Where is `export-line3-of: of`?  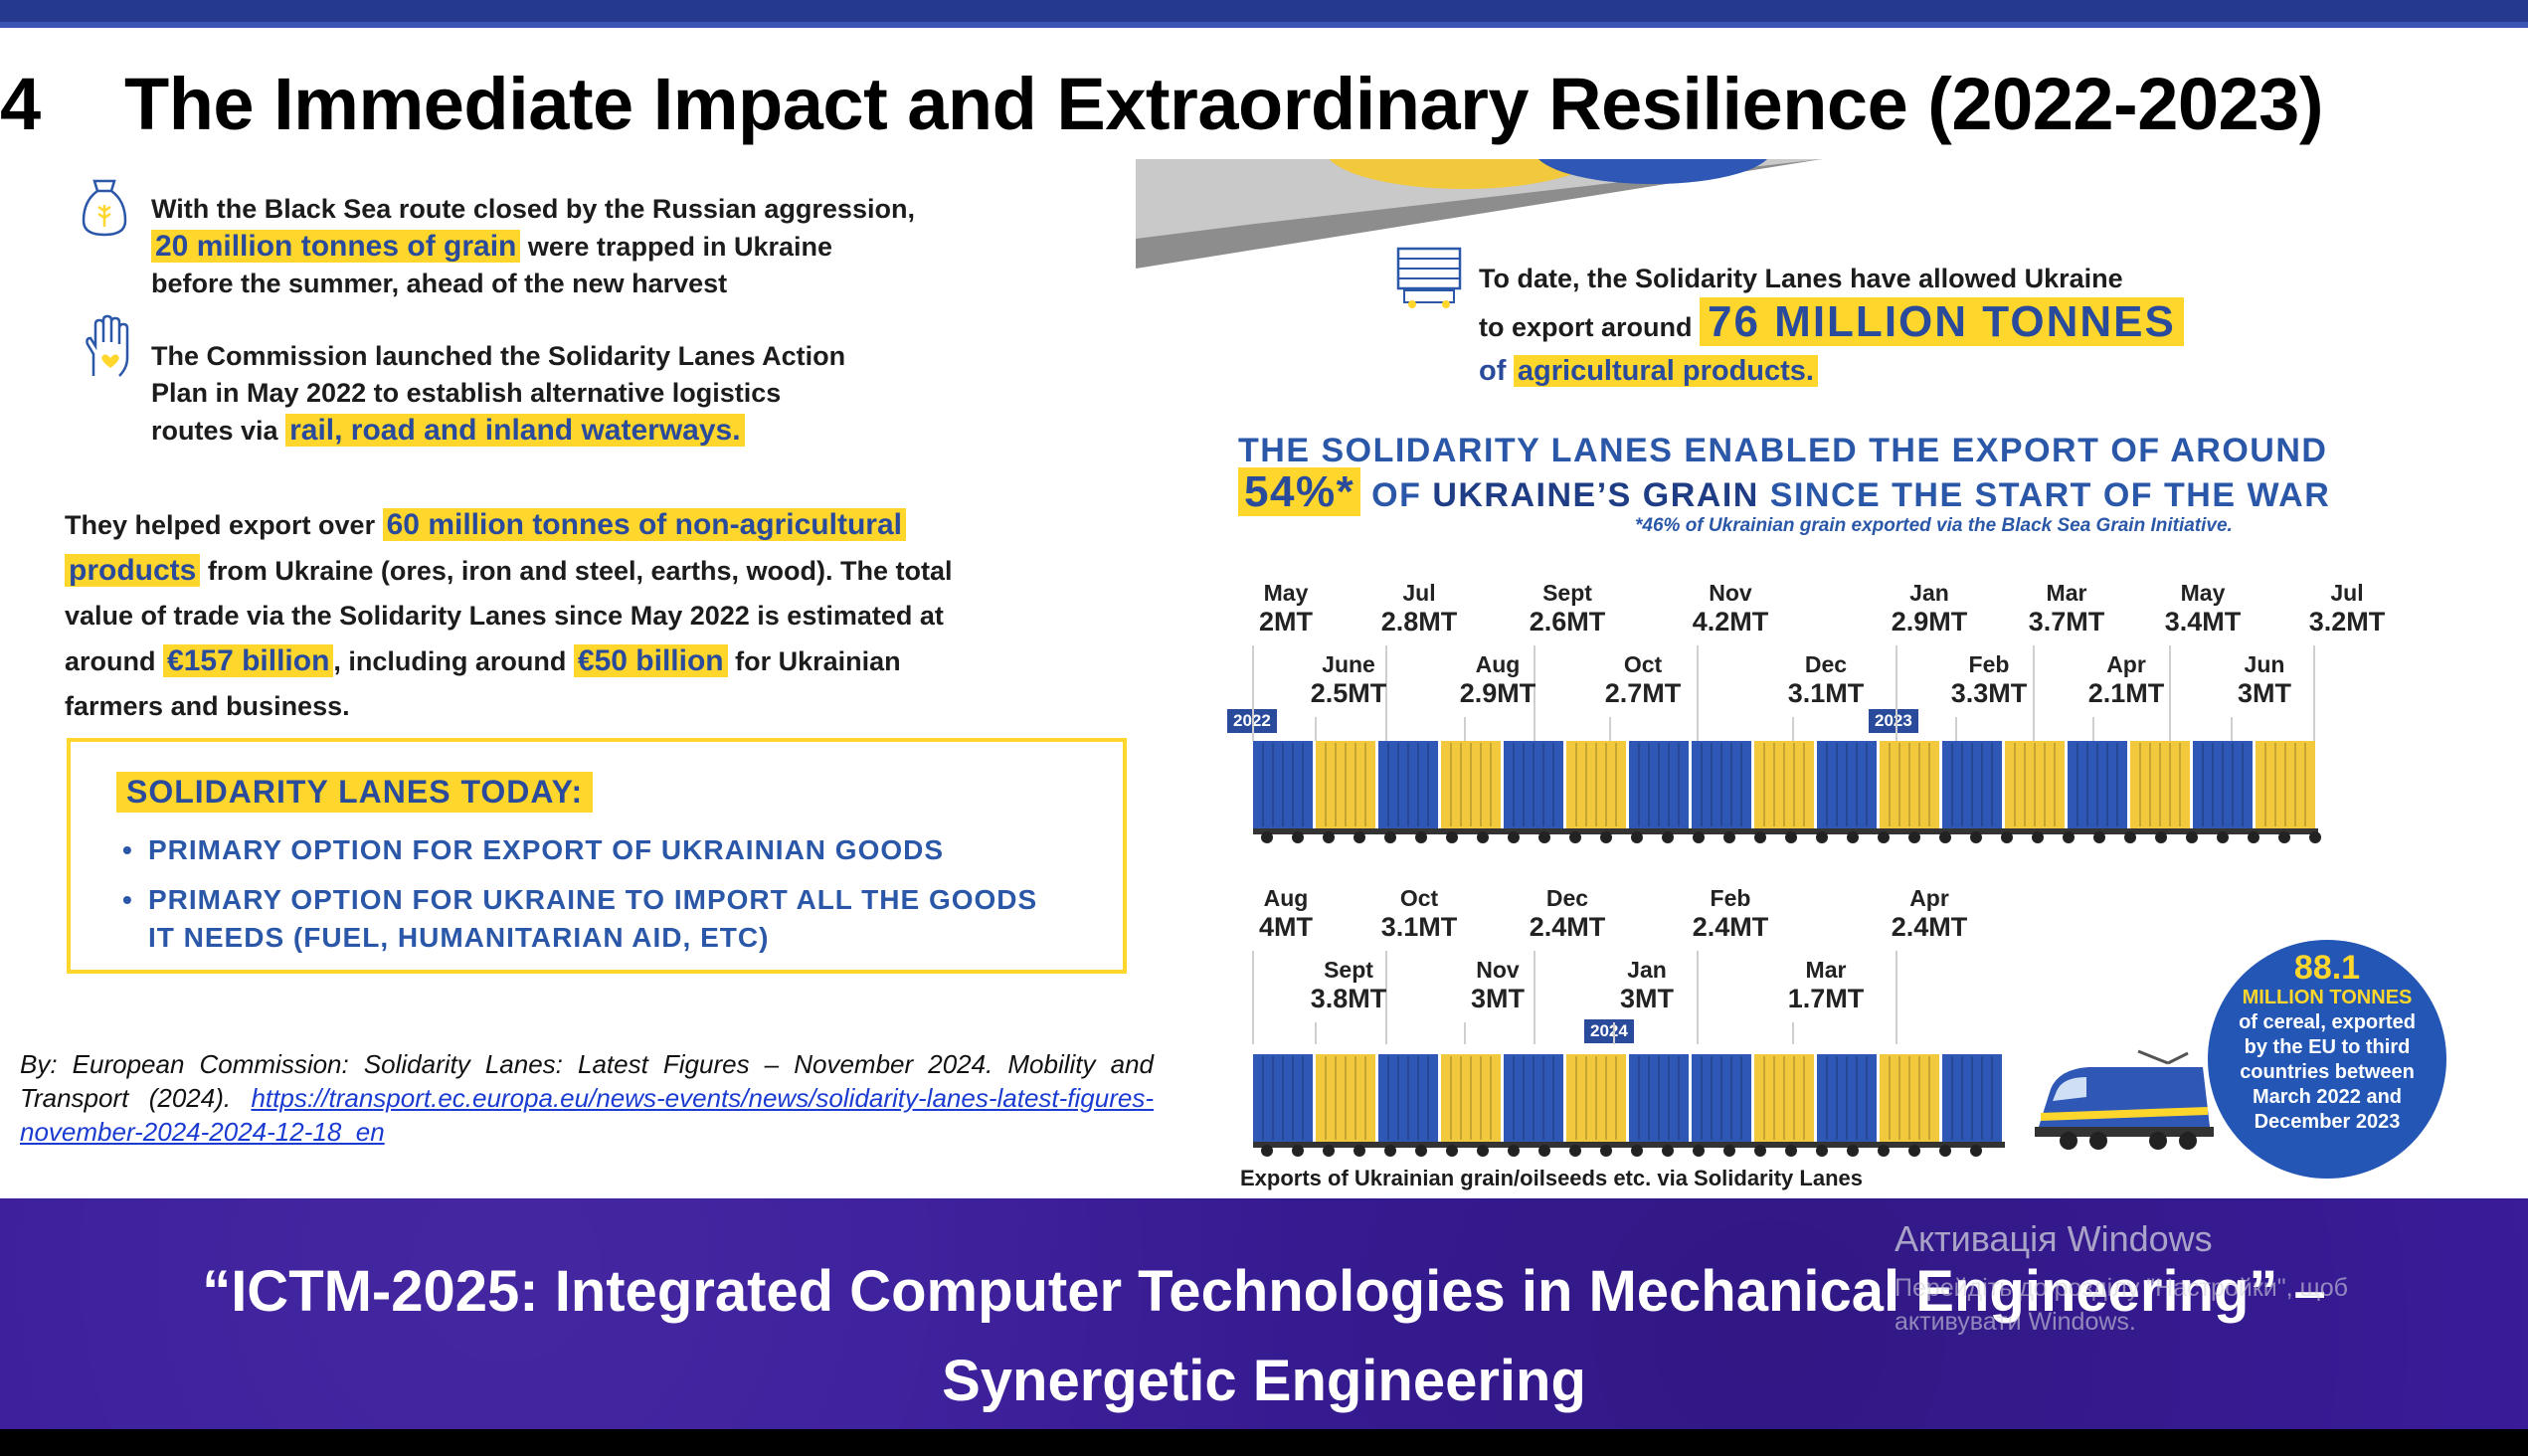 export-line3-of: of is located at coordinates (1493, 371).